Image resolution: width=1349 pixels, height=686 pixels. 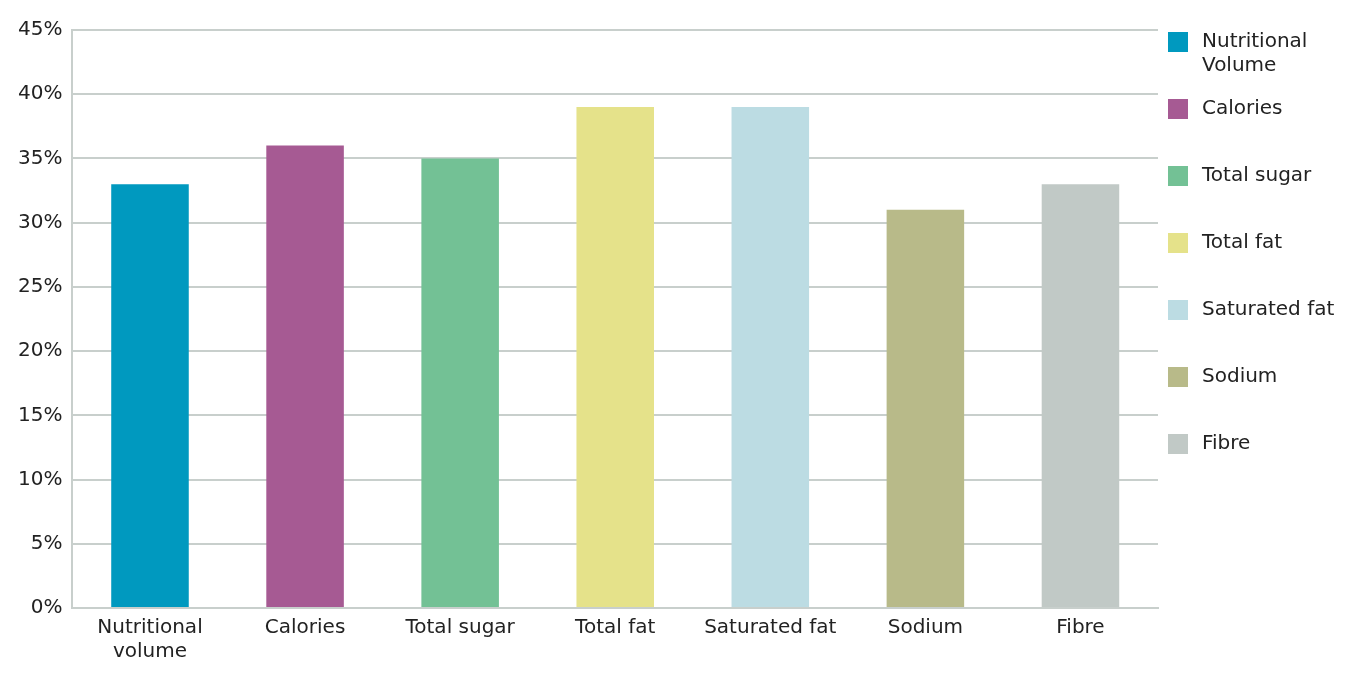 I want to click on y-tick-label: 35%, so click(x=40, y=156).